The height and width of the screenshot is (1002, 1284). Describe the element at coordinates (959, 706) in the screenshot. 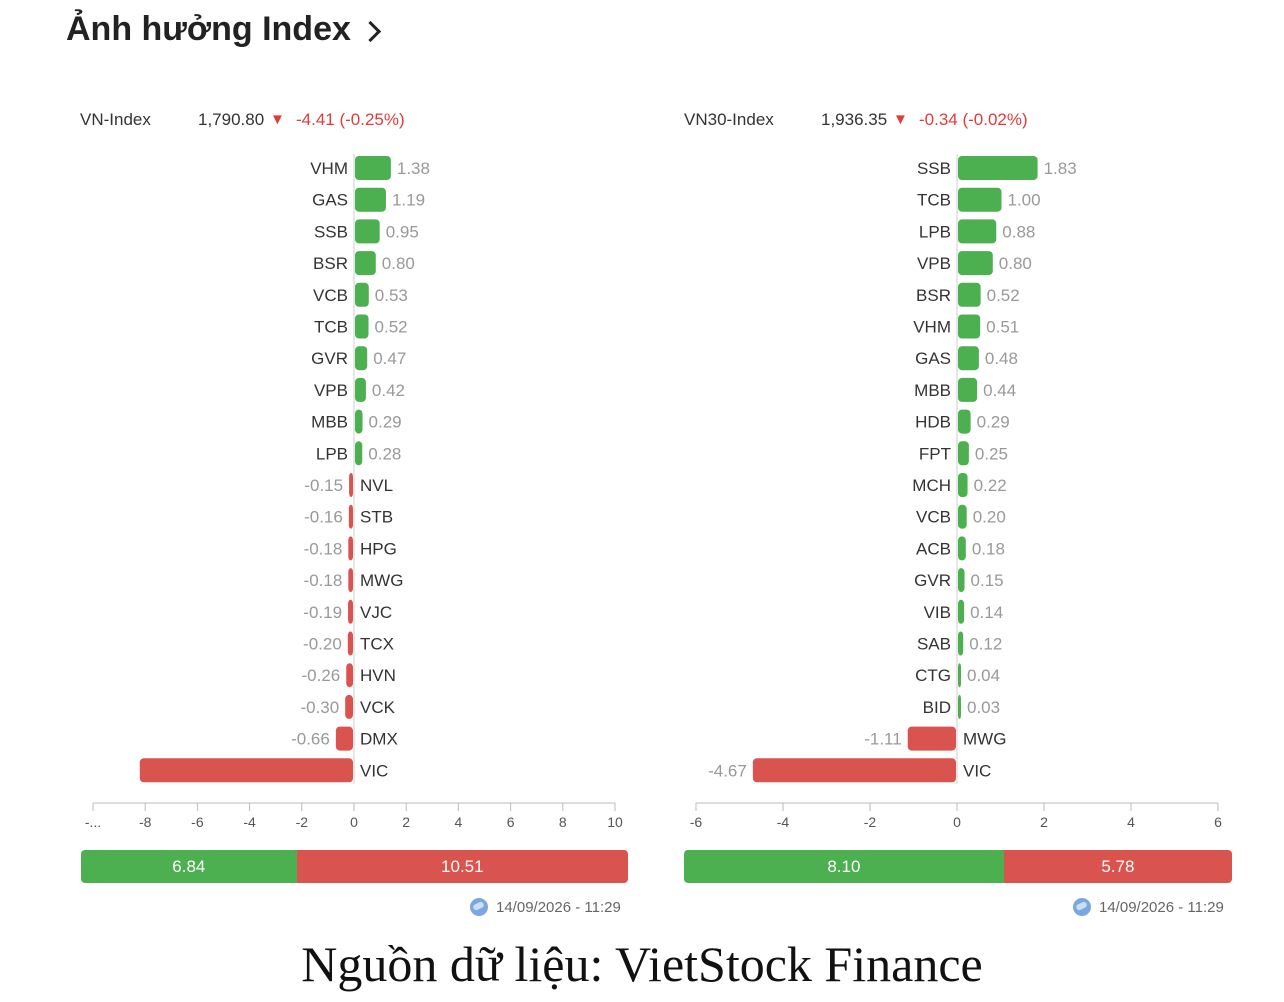

I see `bar-bid` at that location.